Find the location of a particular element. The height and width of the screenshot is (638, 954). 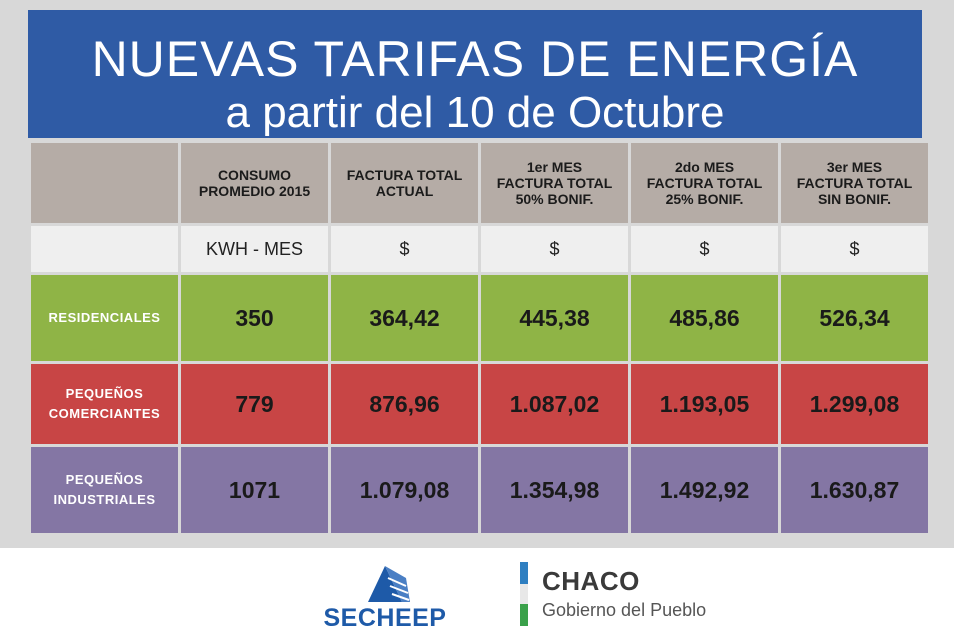

value-mes-1: 445,38 is located at coordinates (554, 318).